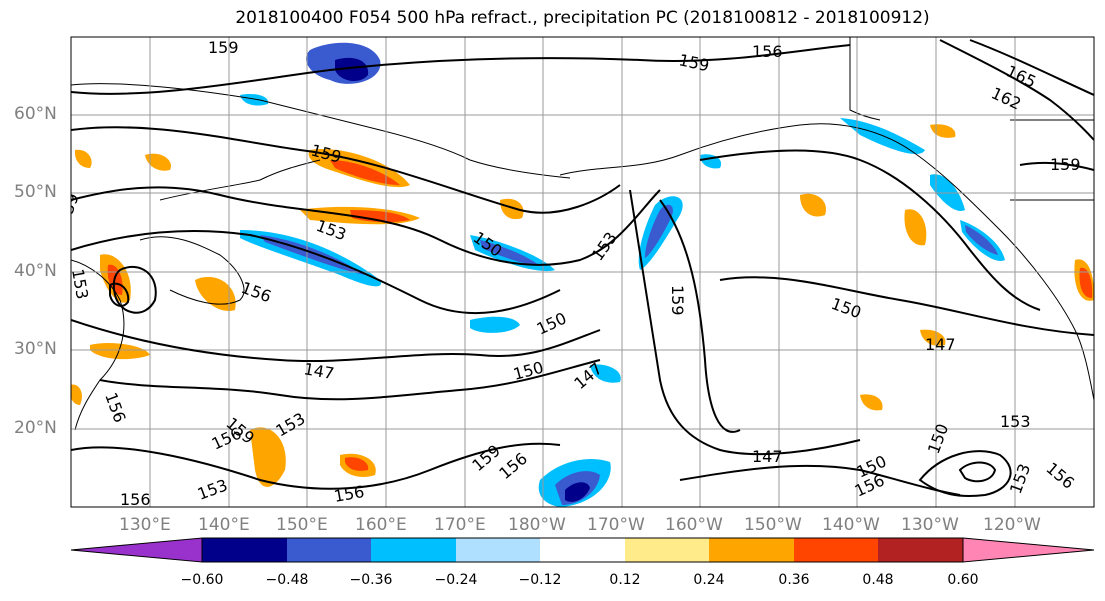  What do you see at coordinates (773, 525) in the screenshot?
I see `lon-label: 150°W` at bounding box center [773, 525].